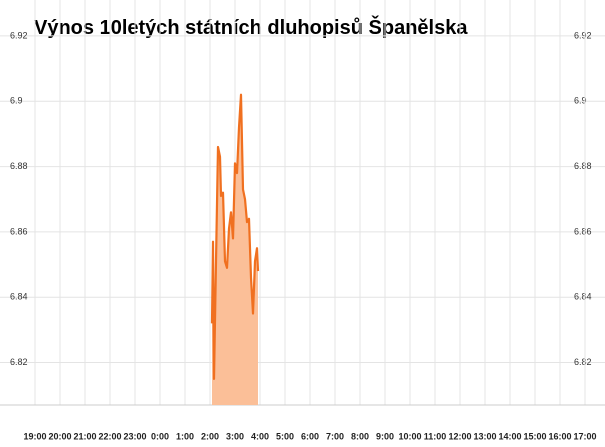  I want to click on x-tick-label: 1:00, so click(185, 436).